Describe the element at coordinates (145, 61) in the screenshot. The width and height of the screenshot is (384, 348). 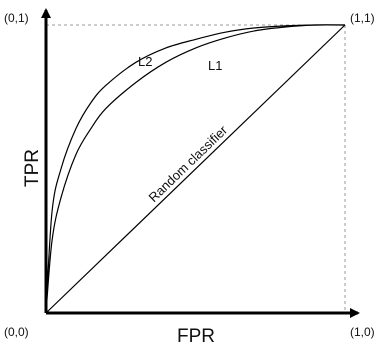
I see `curve-label-l2: L2` at that location.